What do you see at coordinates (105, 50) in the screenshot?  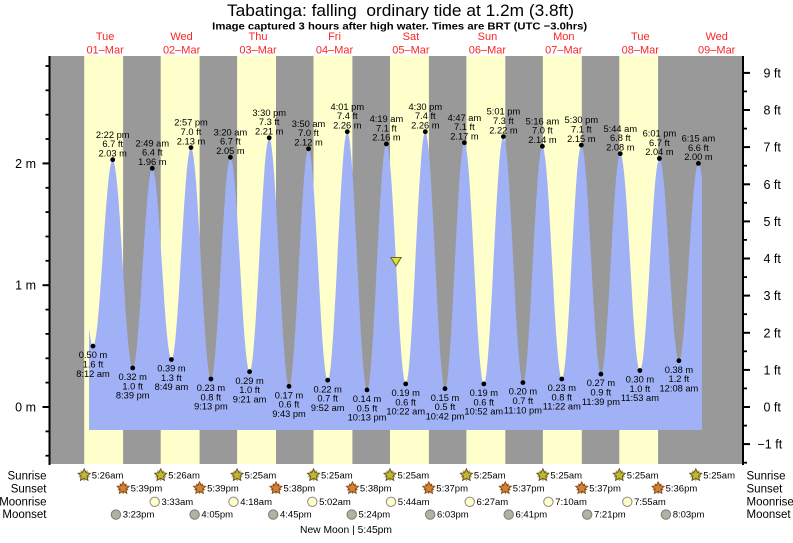 I see `svg-text: 01–Mar` at bounding box center [105, 50].